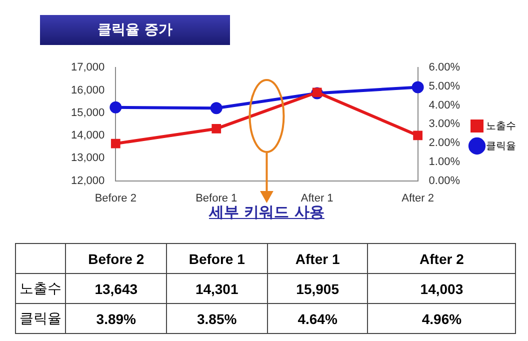 This screenshot has height=341, width=528. I want to click on data-label: 3.85%, so click(217, 319).